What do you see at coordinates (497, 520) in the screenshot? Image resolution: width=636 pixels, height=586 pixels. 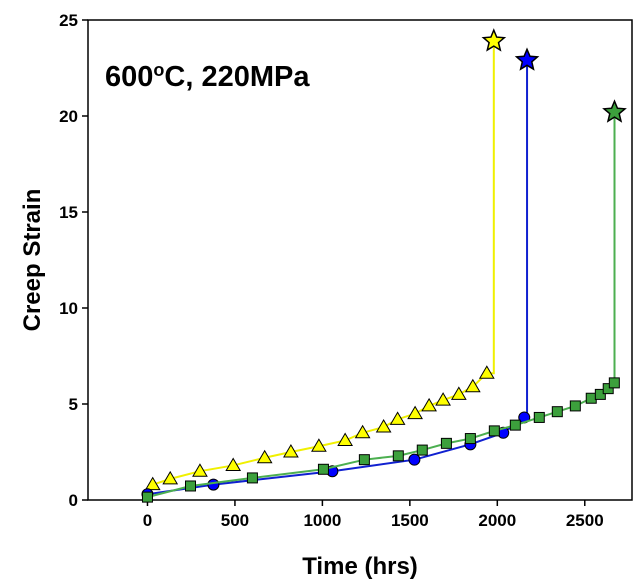 I see `x-tick-label: 2000` at bounding box center [497, 520].